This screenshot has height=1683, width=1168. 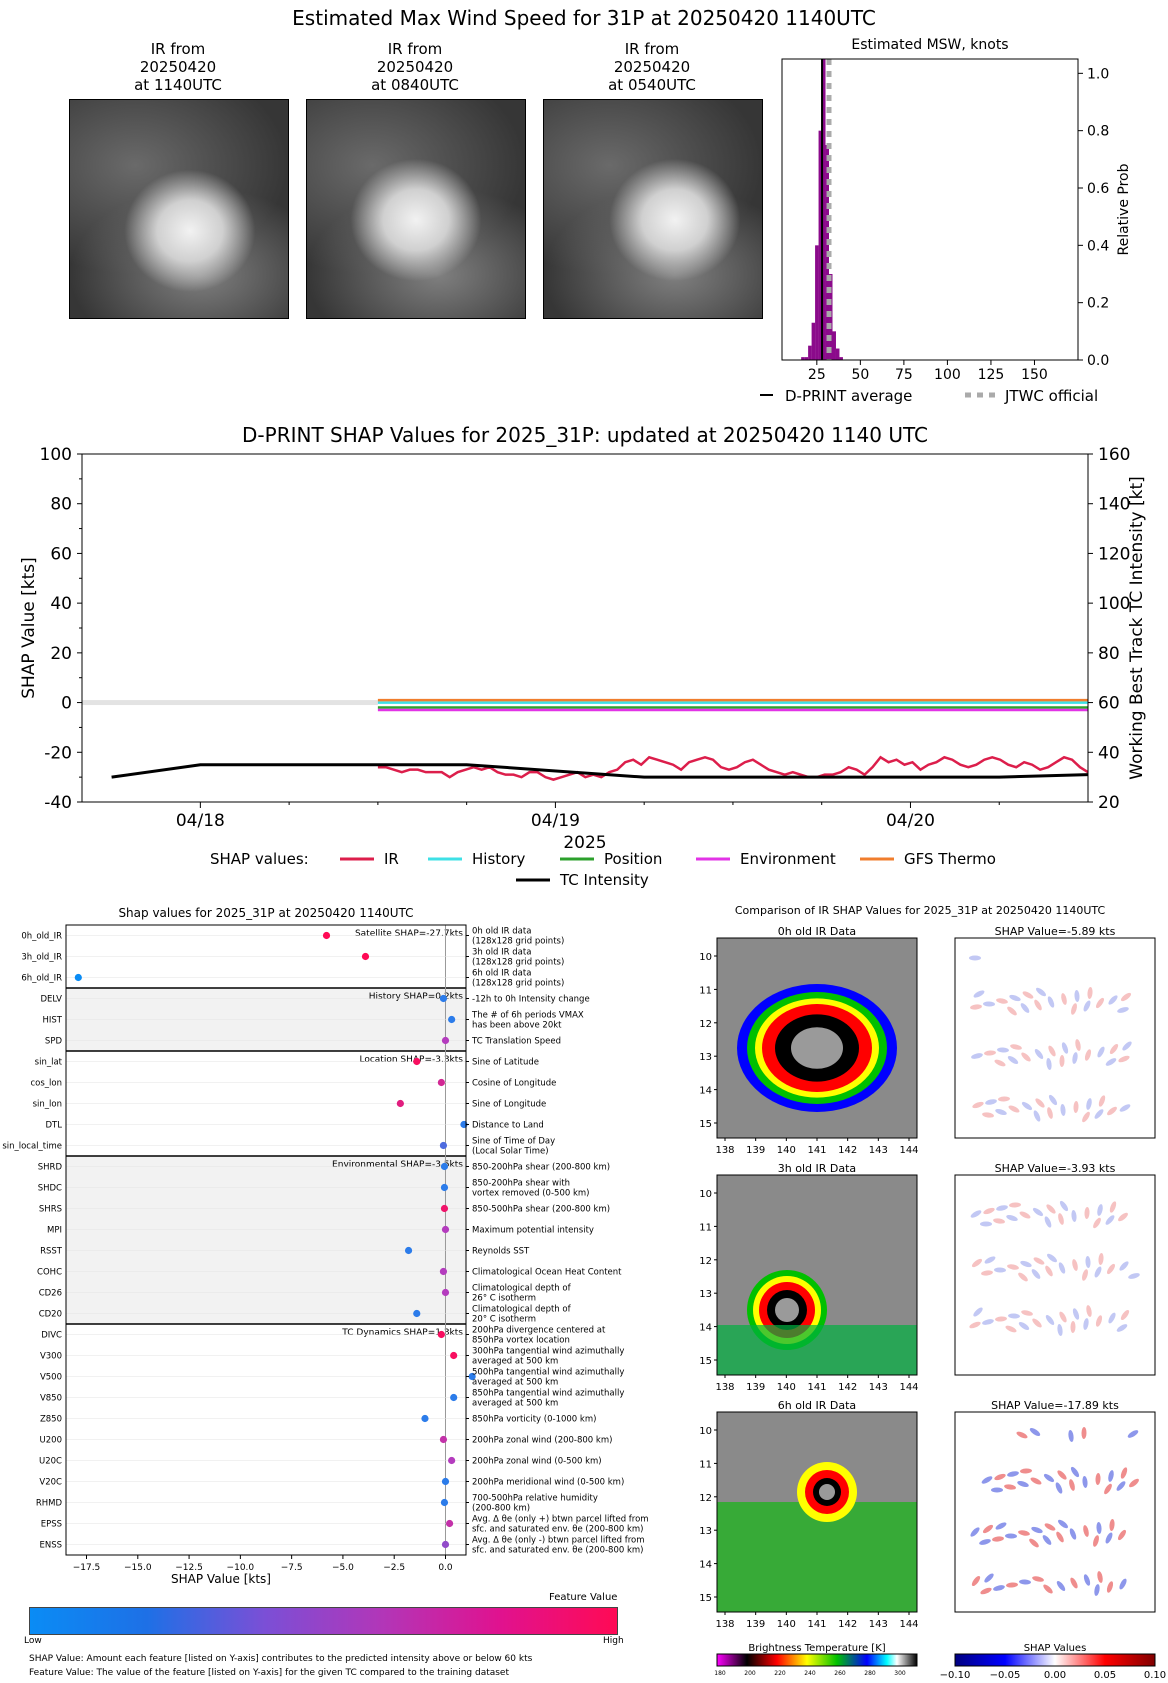 I want to click on shap-panel-frame, so click(x=1055, y=1275).